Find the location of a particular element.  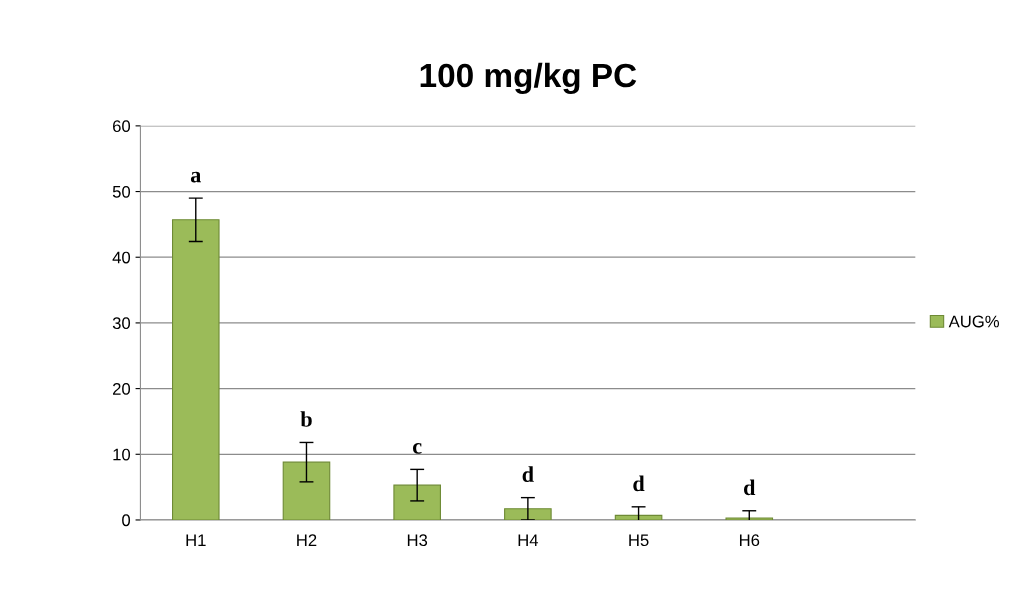

x-tick-label: H4 is located at coordinates (528, 540).